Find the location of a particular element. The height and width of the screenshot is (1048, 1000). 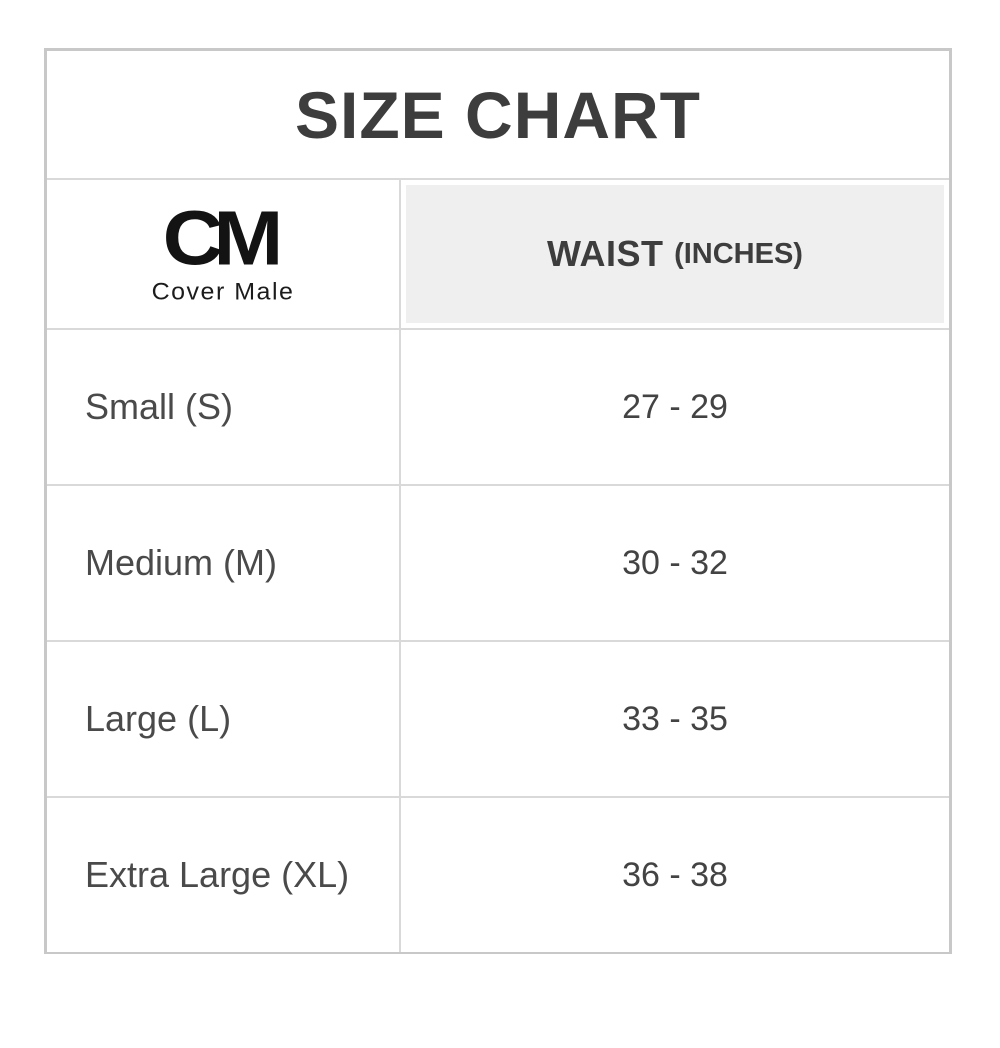

title-band: SIZE CHART is located at coordinates (498, 114).